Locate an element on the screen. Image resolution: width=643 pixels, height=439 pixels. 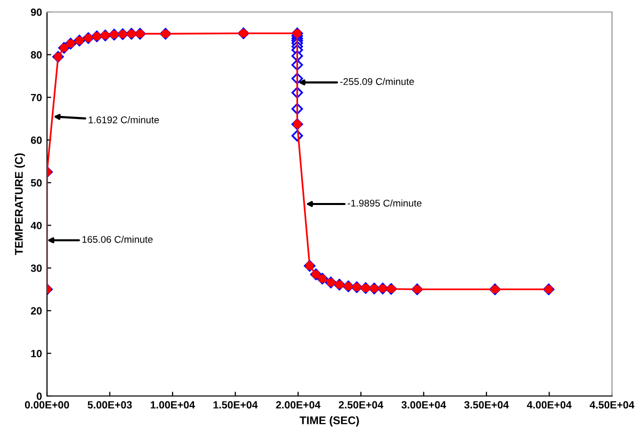
y-tick-label: 70 is located at coordinates (36, 98).